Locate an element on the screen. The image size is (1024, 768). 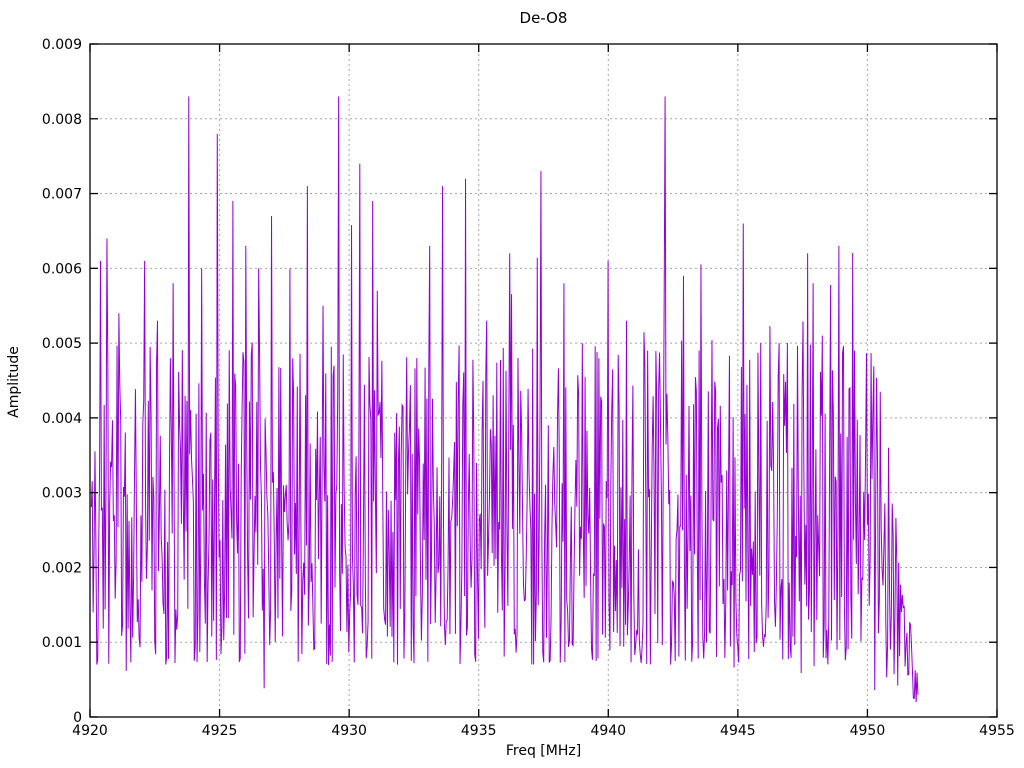
x-tick-label: 4930 is located at coordinates (349, 731).